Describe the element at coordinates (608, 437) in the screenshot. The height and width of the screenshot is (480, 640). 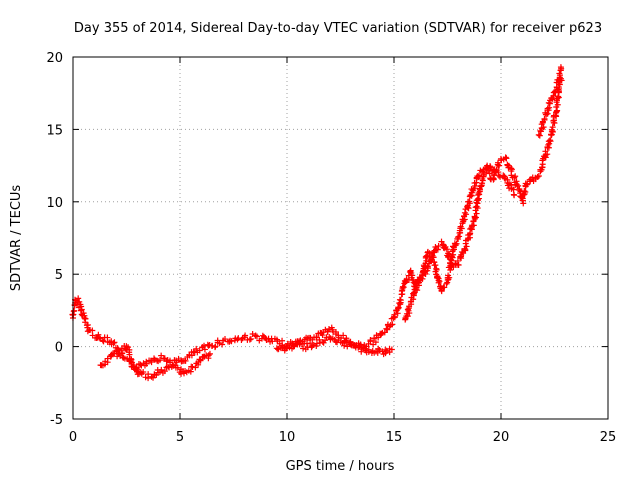
I see `x-tick-label: 25` at that location.